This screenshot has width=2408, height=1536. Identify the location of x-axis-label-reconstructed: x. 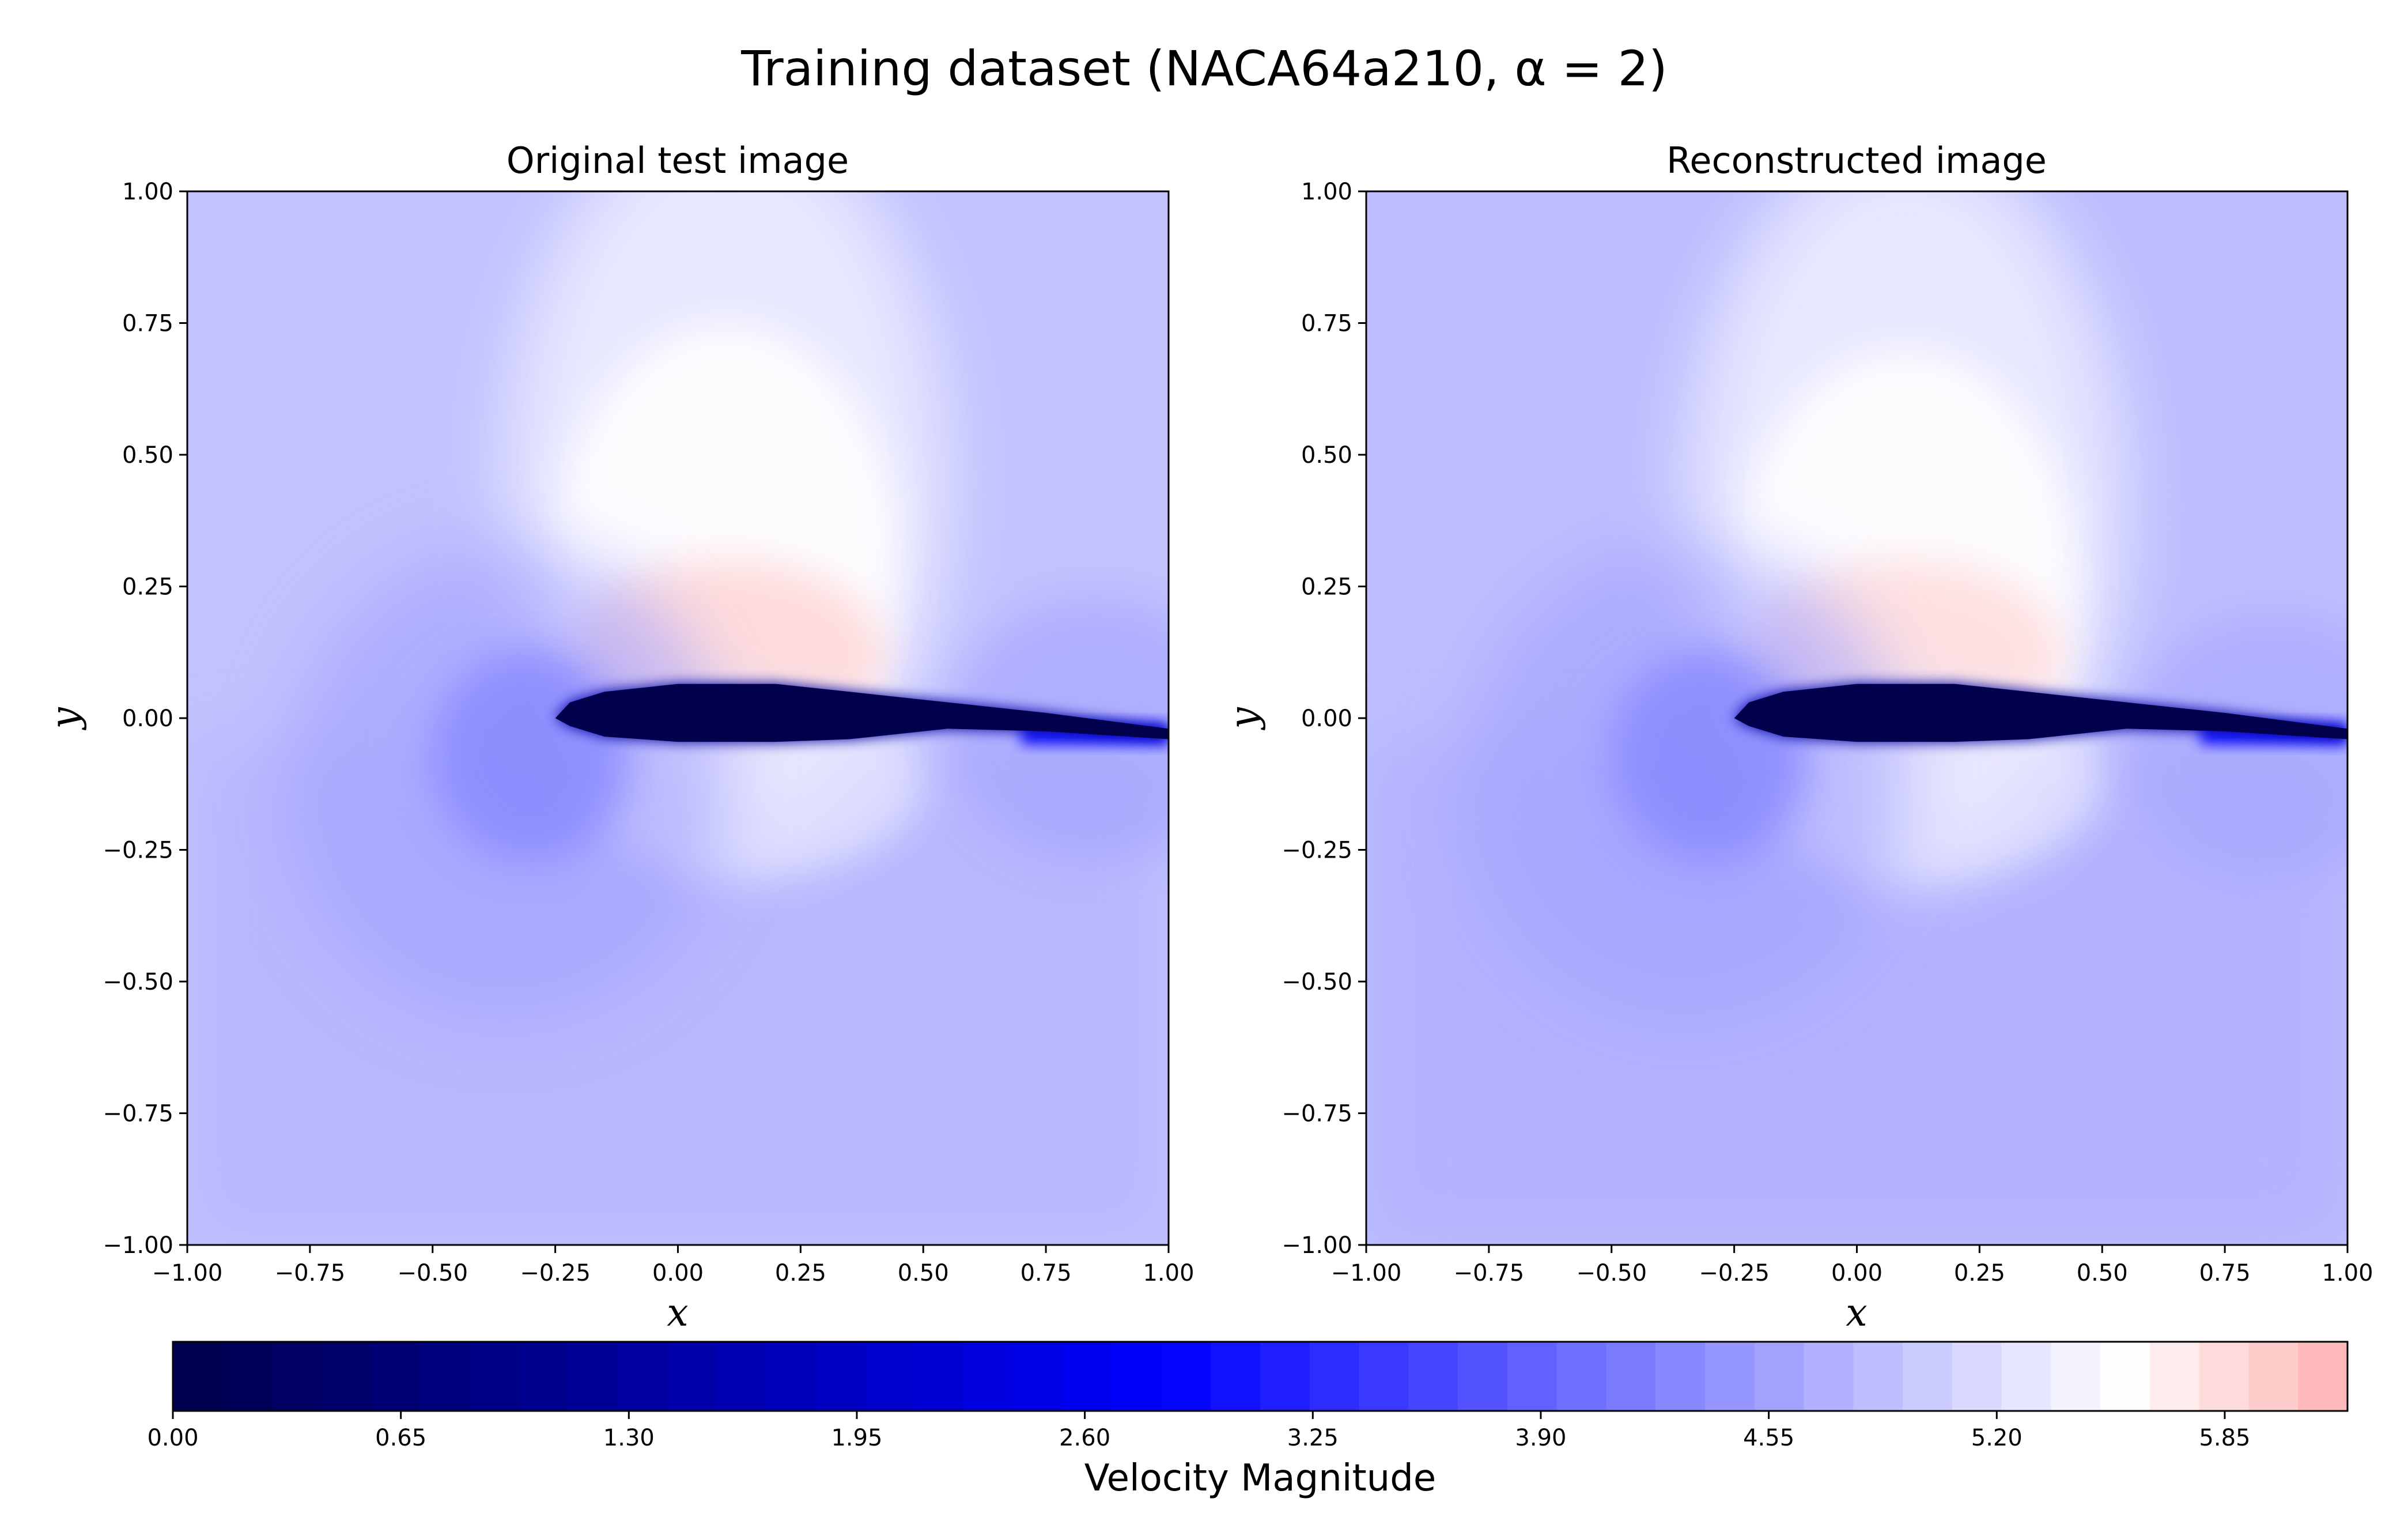
(1856, 1312).